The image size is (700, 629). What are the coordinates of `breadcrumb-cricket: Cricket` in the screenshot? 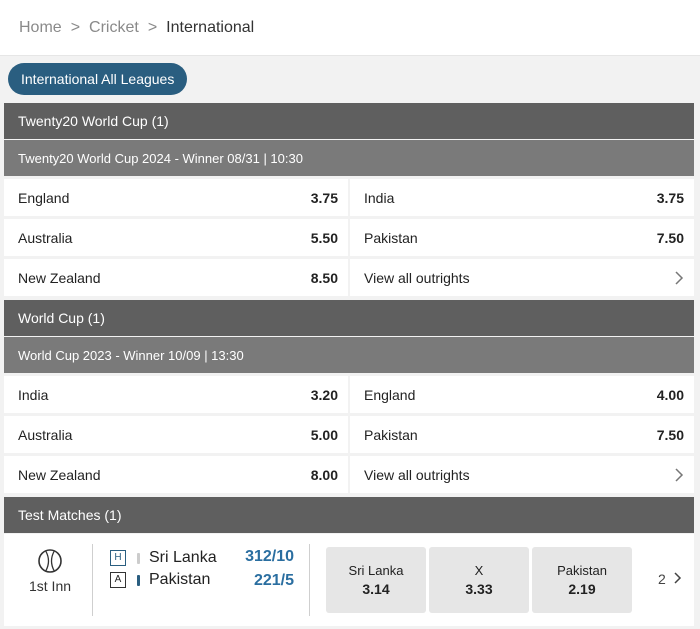 It's located at (114, 27).